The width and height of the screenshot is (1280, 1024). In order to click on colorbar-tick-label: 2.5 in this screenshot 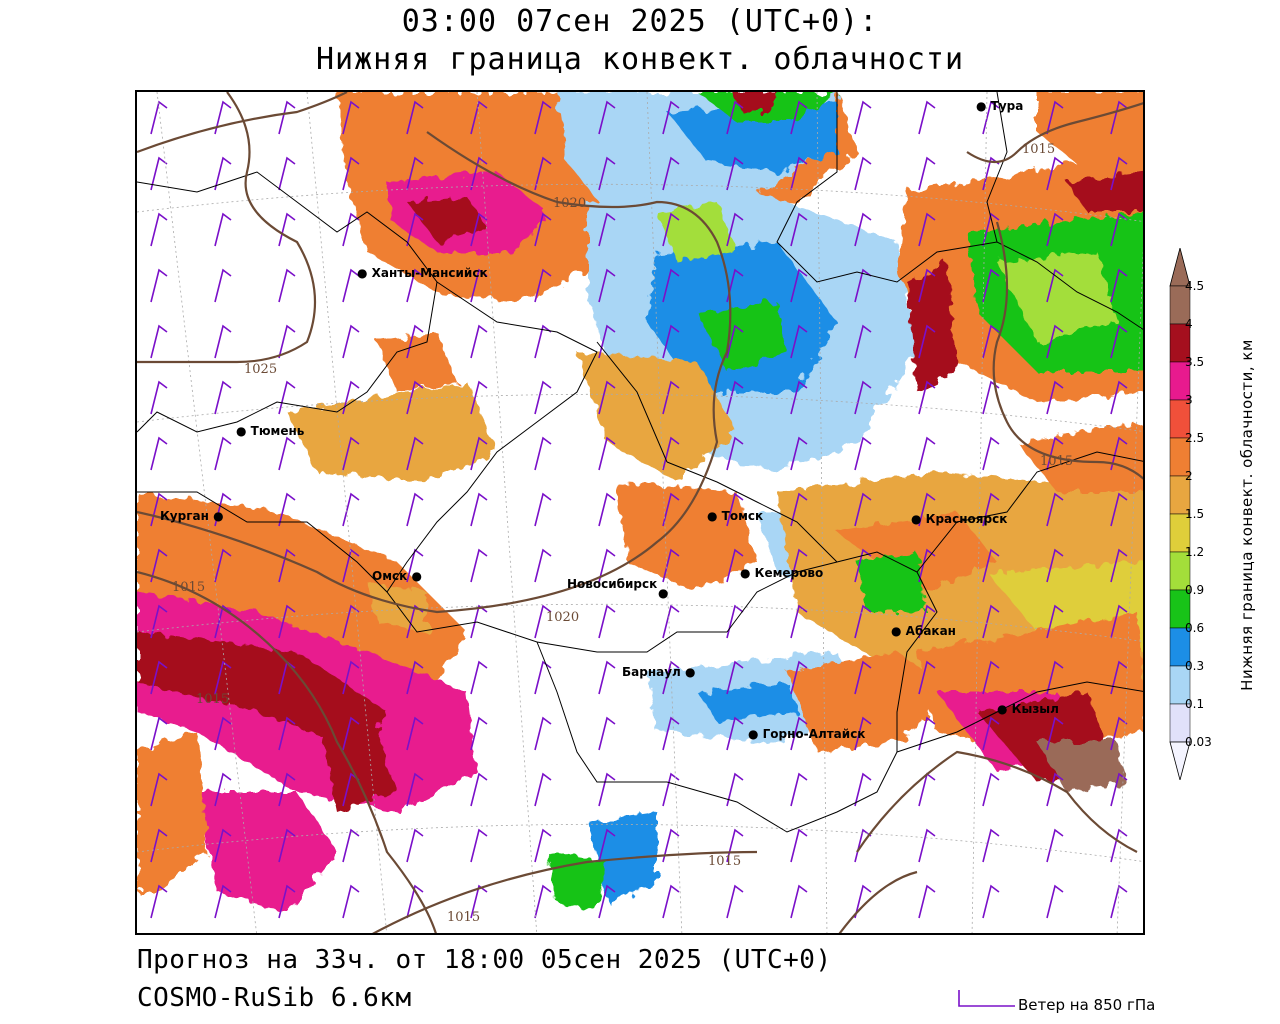, I will do `click(1195, 438)`.